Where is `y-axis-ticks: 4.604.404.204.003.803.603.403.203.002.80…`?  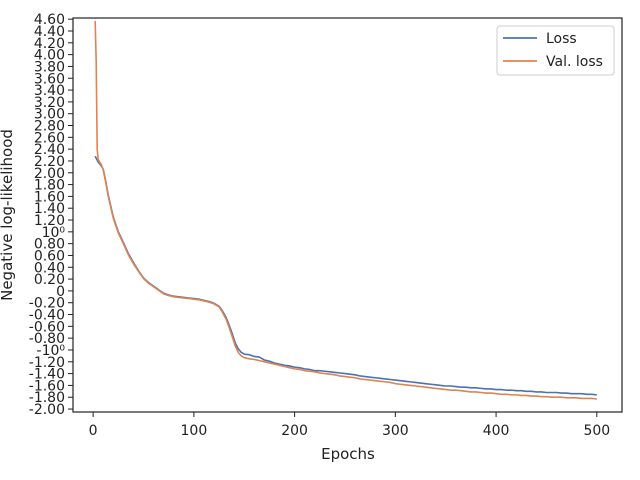
y-axis-ticks: 4.604.404.204.003.803.603.403.203.002.80… is located at coordinates (51, 215).